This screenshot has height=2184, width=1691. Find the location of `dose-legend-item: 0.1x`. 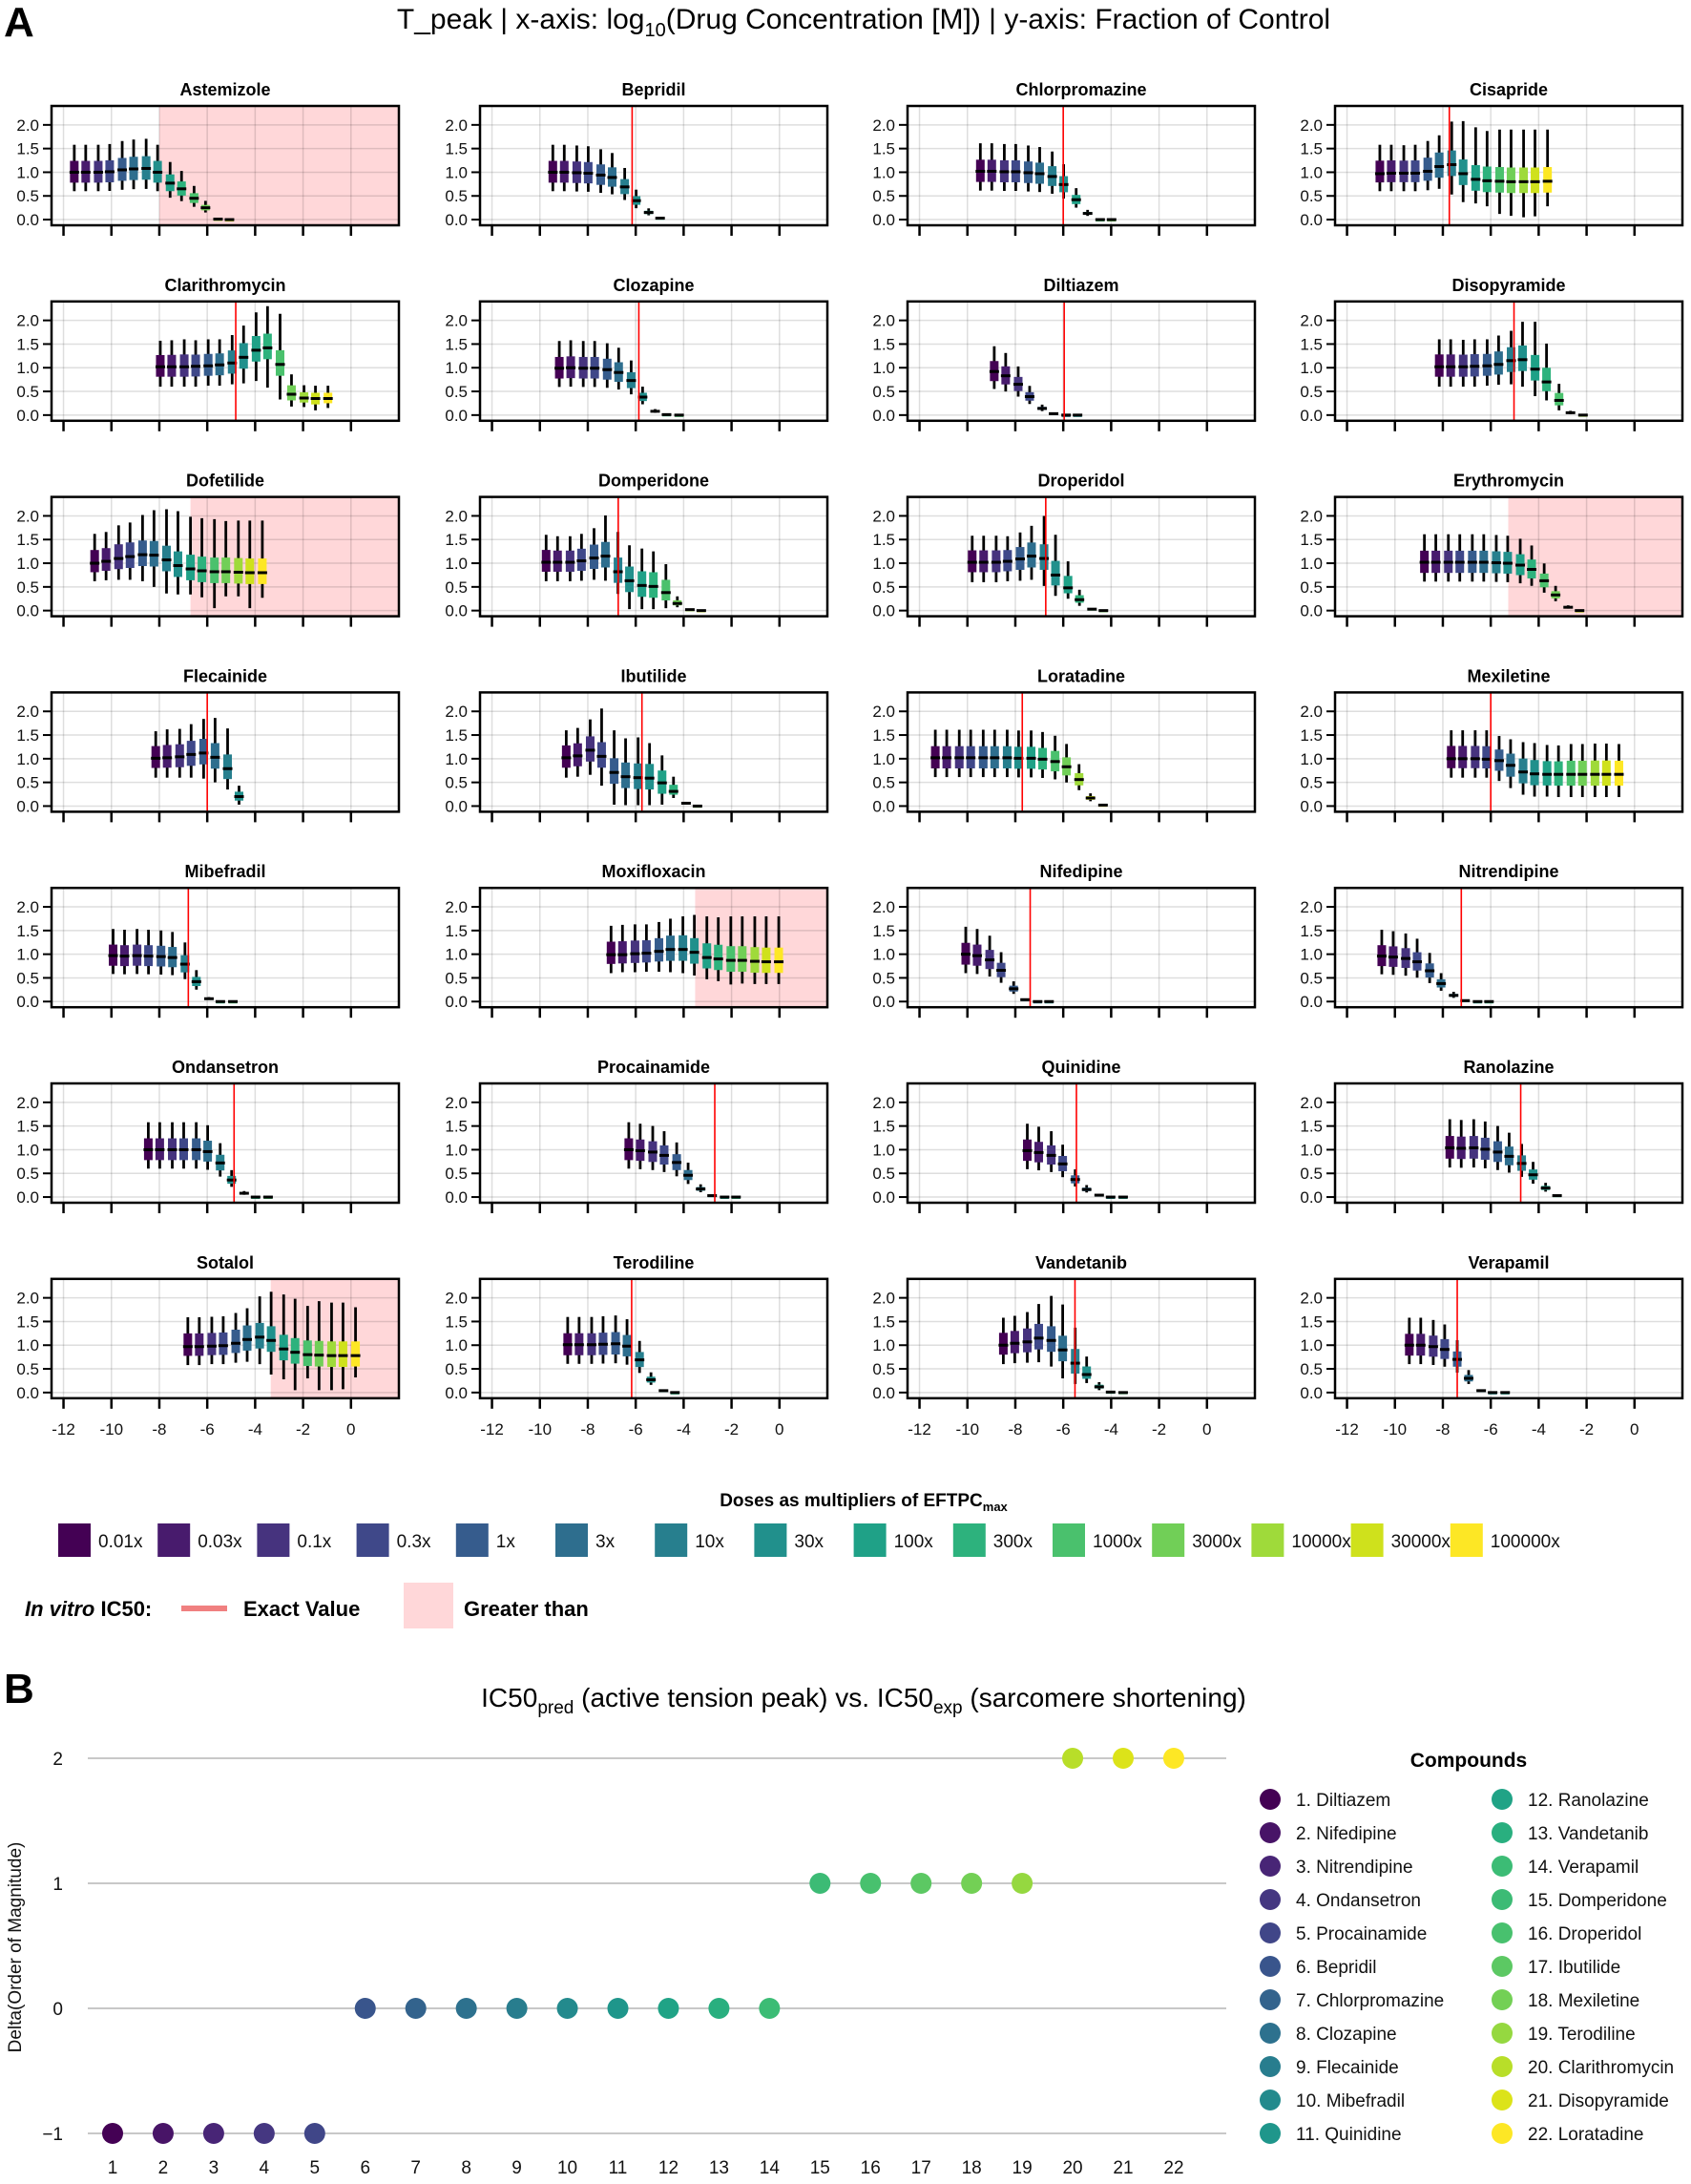

dose-legend-item: 0.1x is located at coordinates (294, 1540).